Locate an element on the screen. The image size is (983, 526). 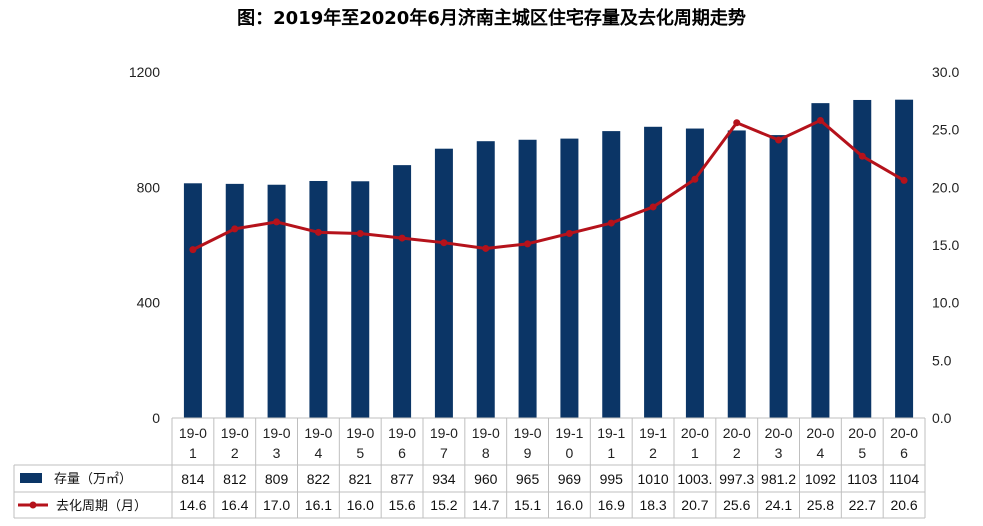
table-cell-cycle: 15.6 is located at coordinates (401, 505).